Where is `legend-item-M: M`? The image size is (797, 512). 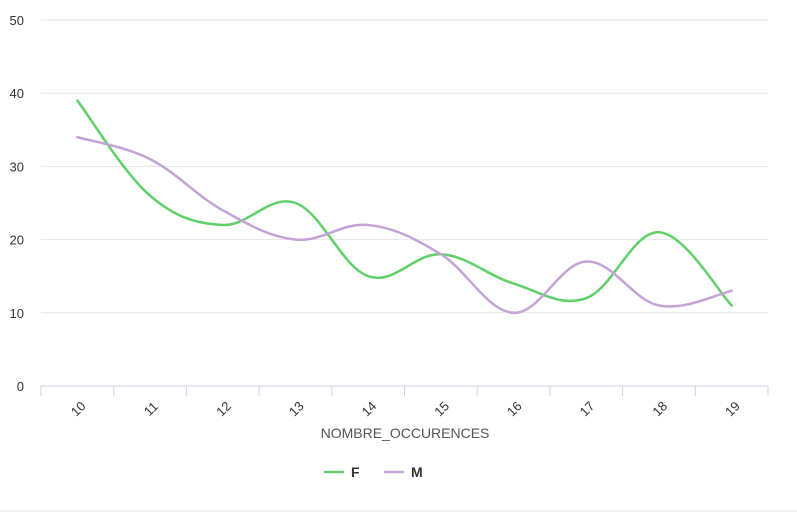 legend-item-M: M is located at coordinates (403, 472).